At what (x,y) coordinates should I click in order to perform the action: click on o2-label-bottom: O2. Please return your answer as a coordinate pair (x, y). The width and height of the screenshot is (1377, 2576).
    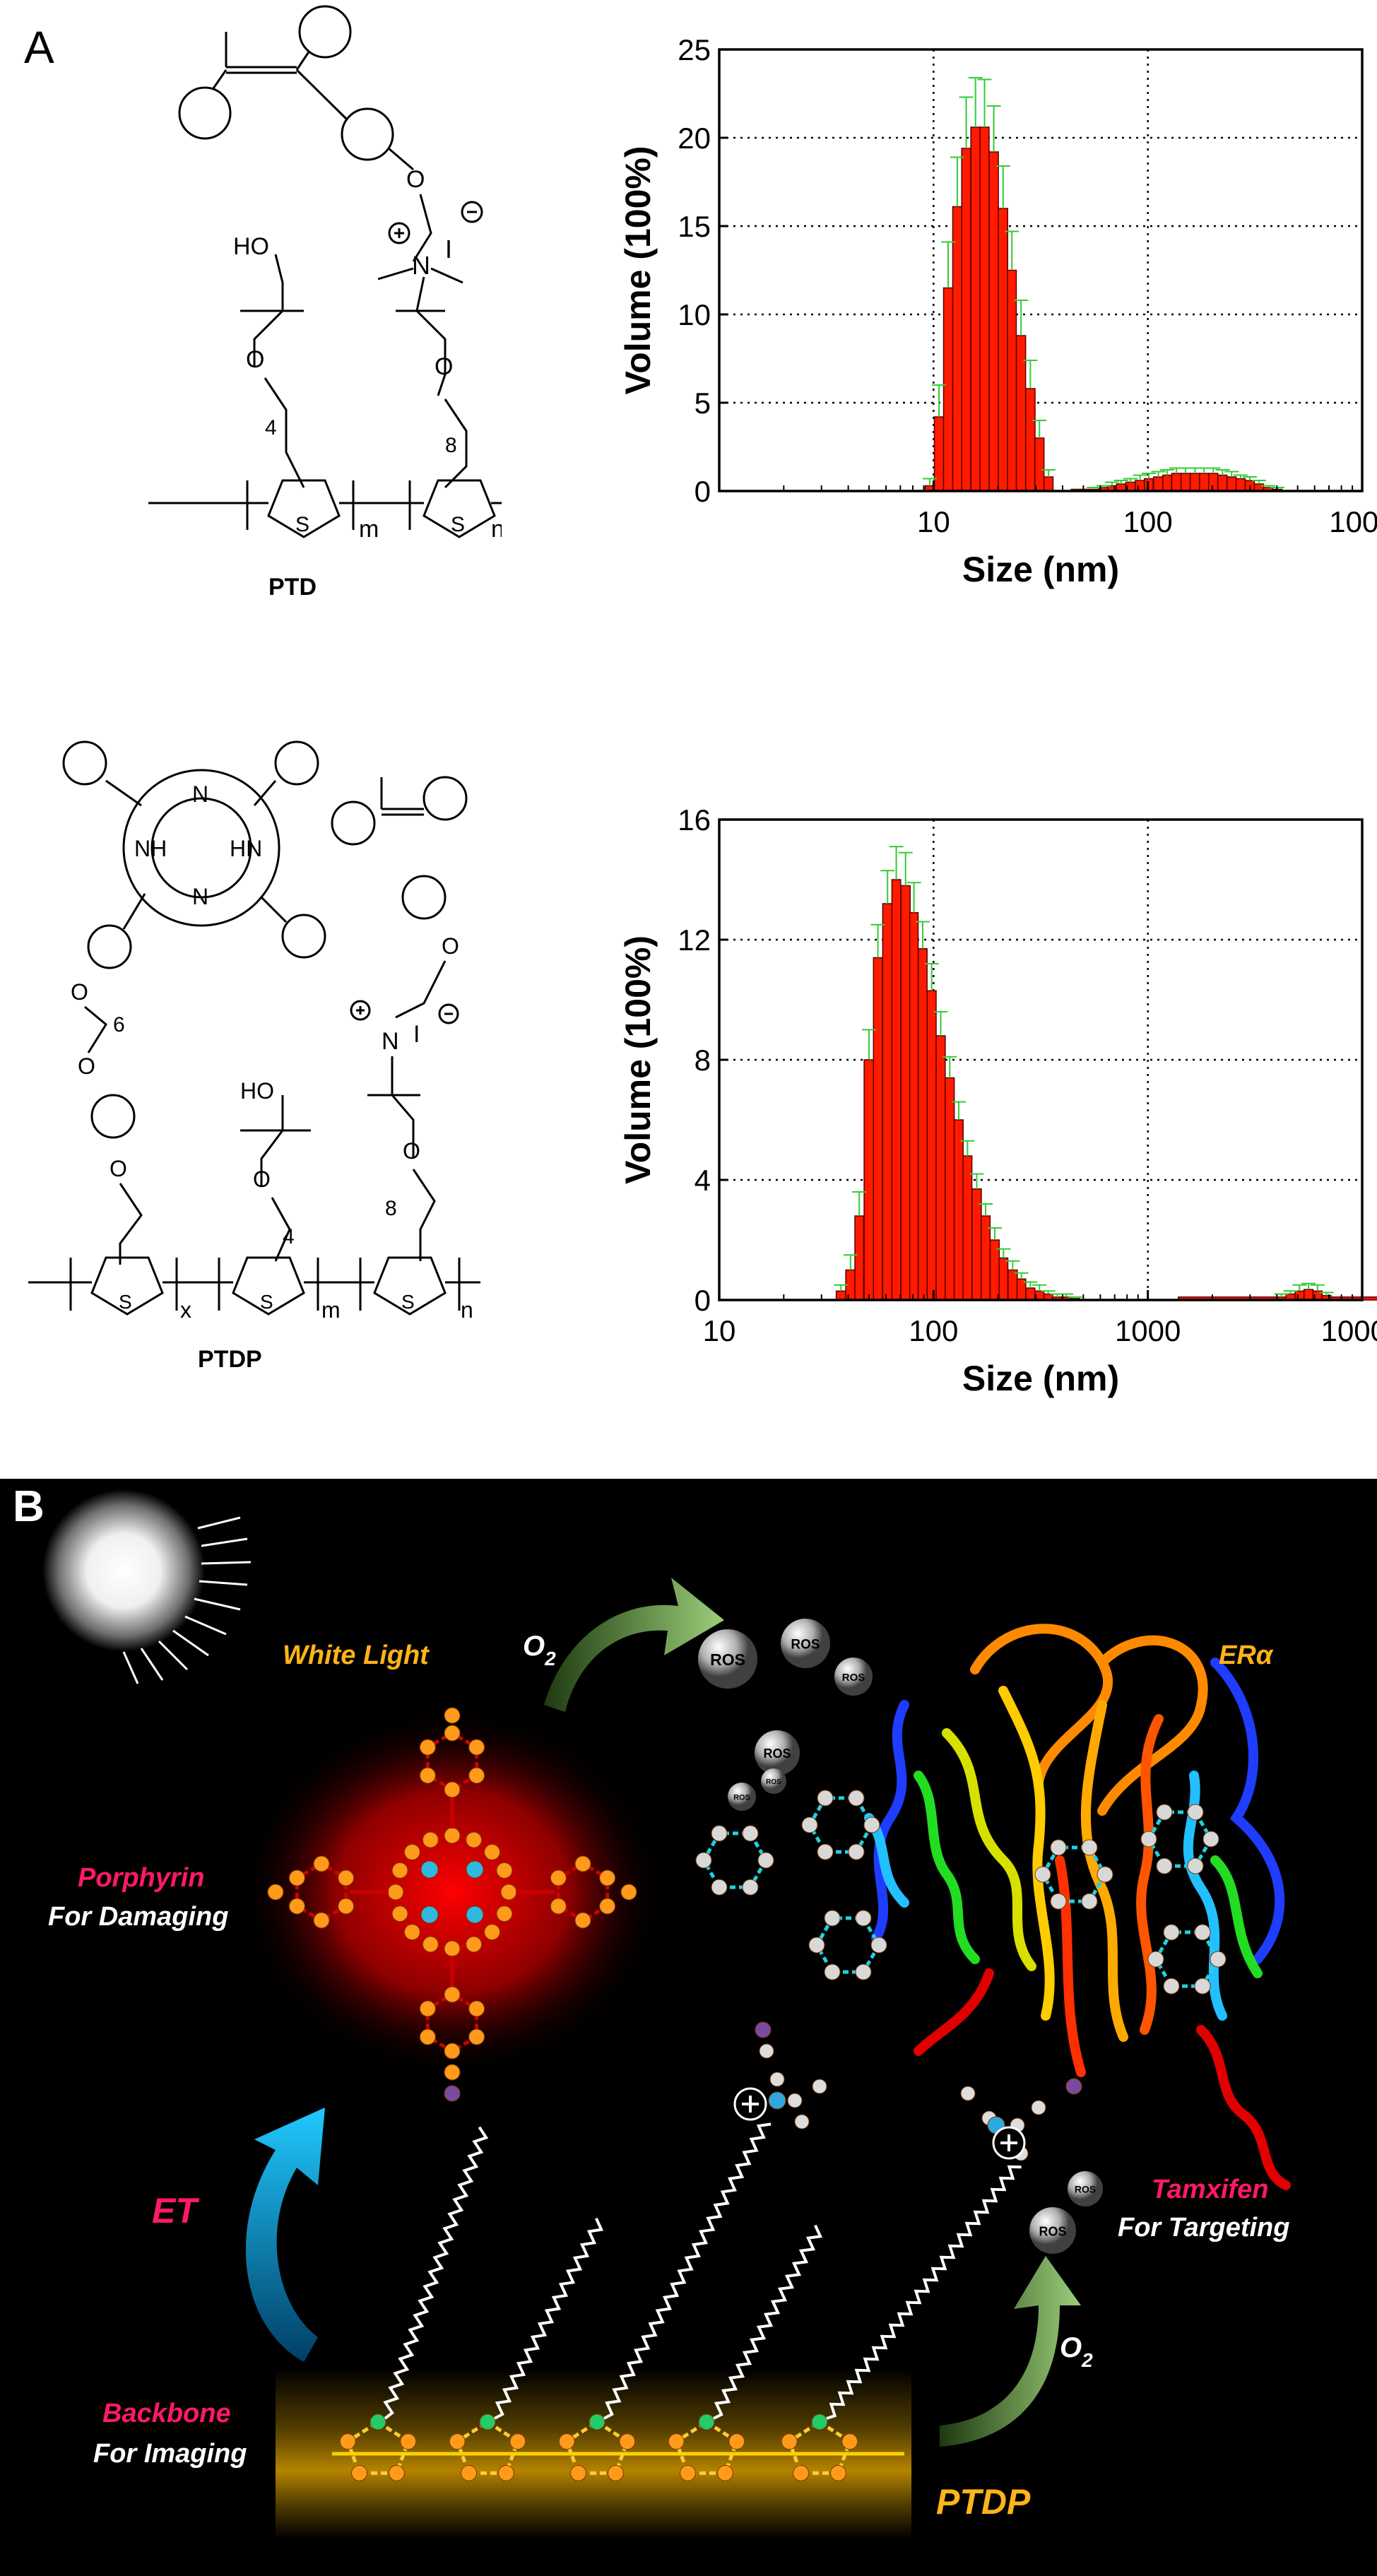
    Looking at the image, I should click on (1076, 2351).